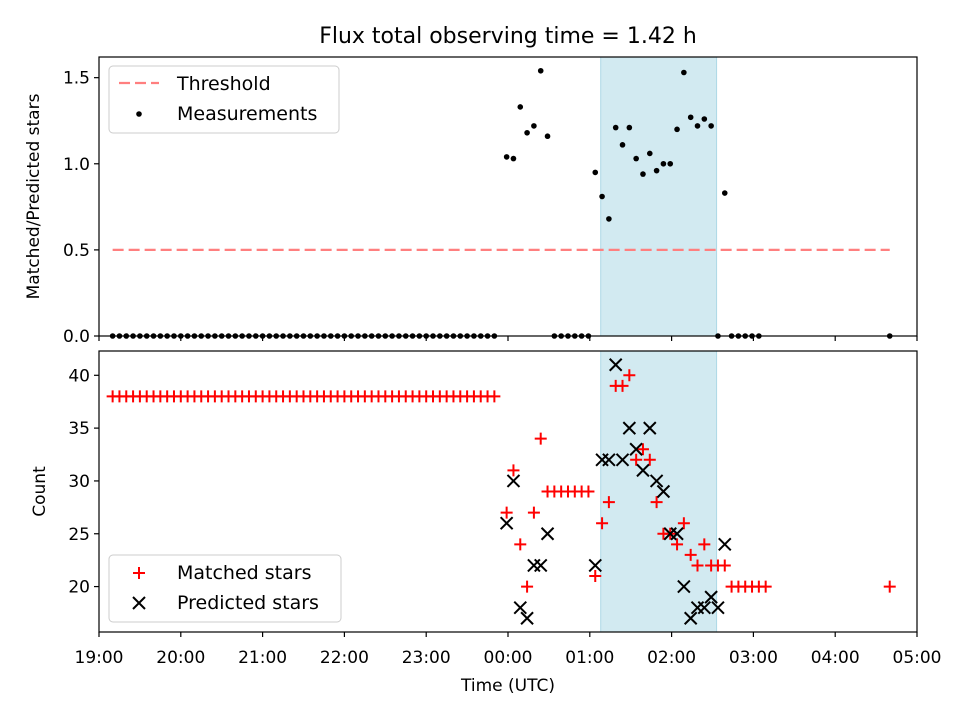  I want to click on top-legend-box, so click(224, 99).